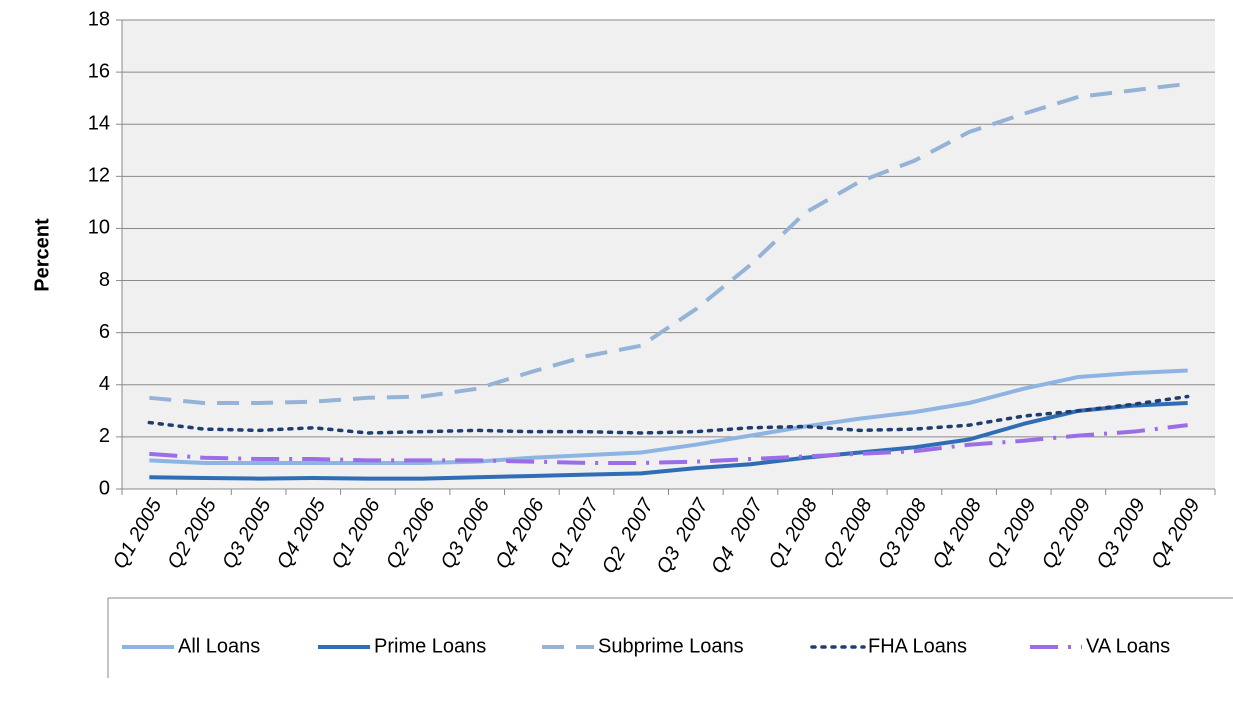  I want to click on x-tick-label: Q1 2008, so click(793, 533).